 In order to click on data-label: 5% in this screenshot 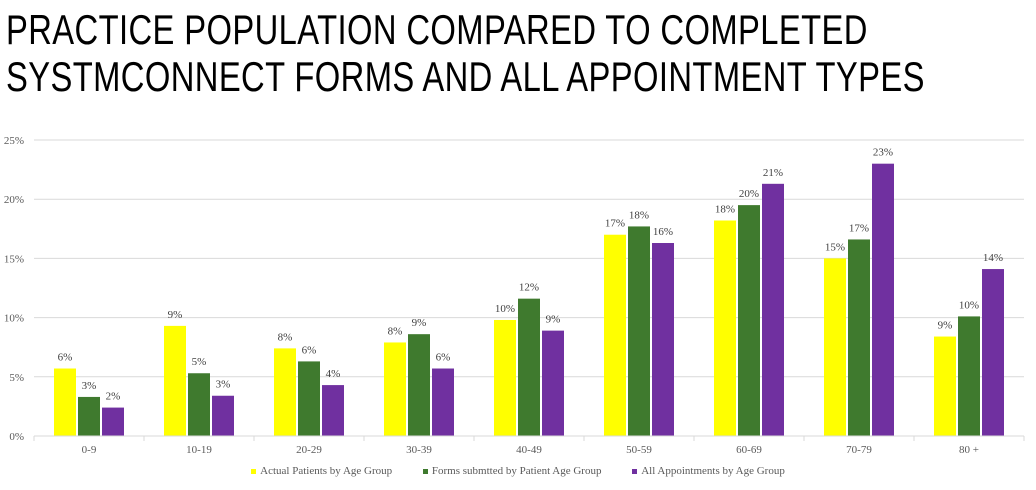, I will do `click(199, 362)`.